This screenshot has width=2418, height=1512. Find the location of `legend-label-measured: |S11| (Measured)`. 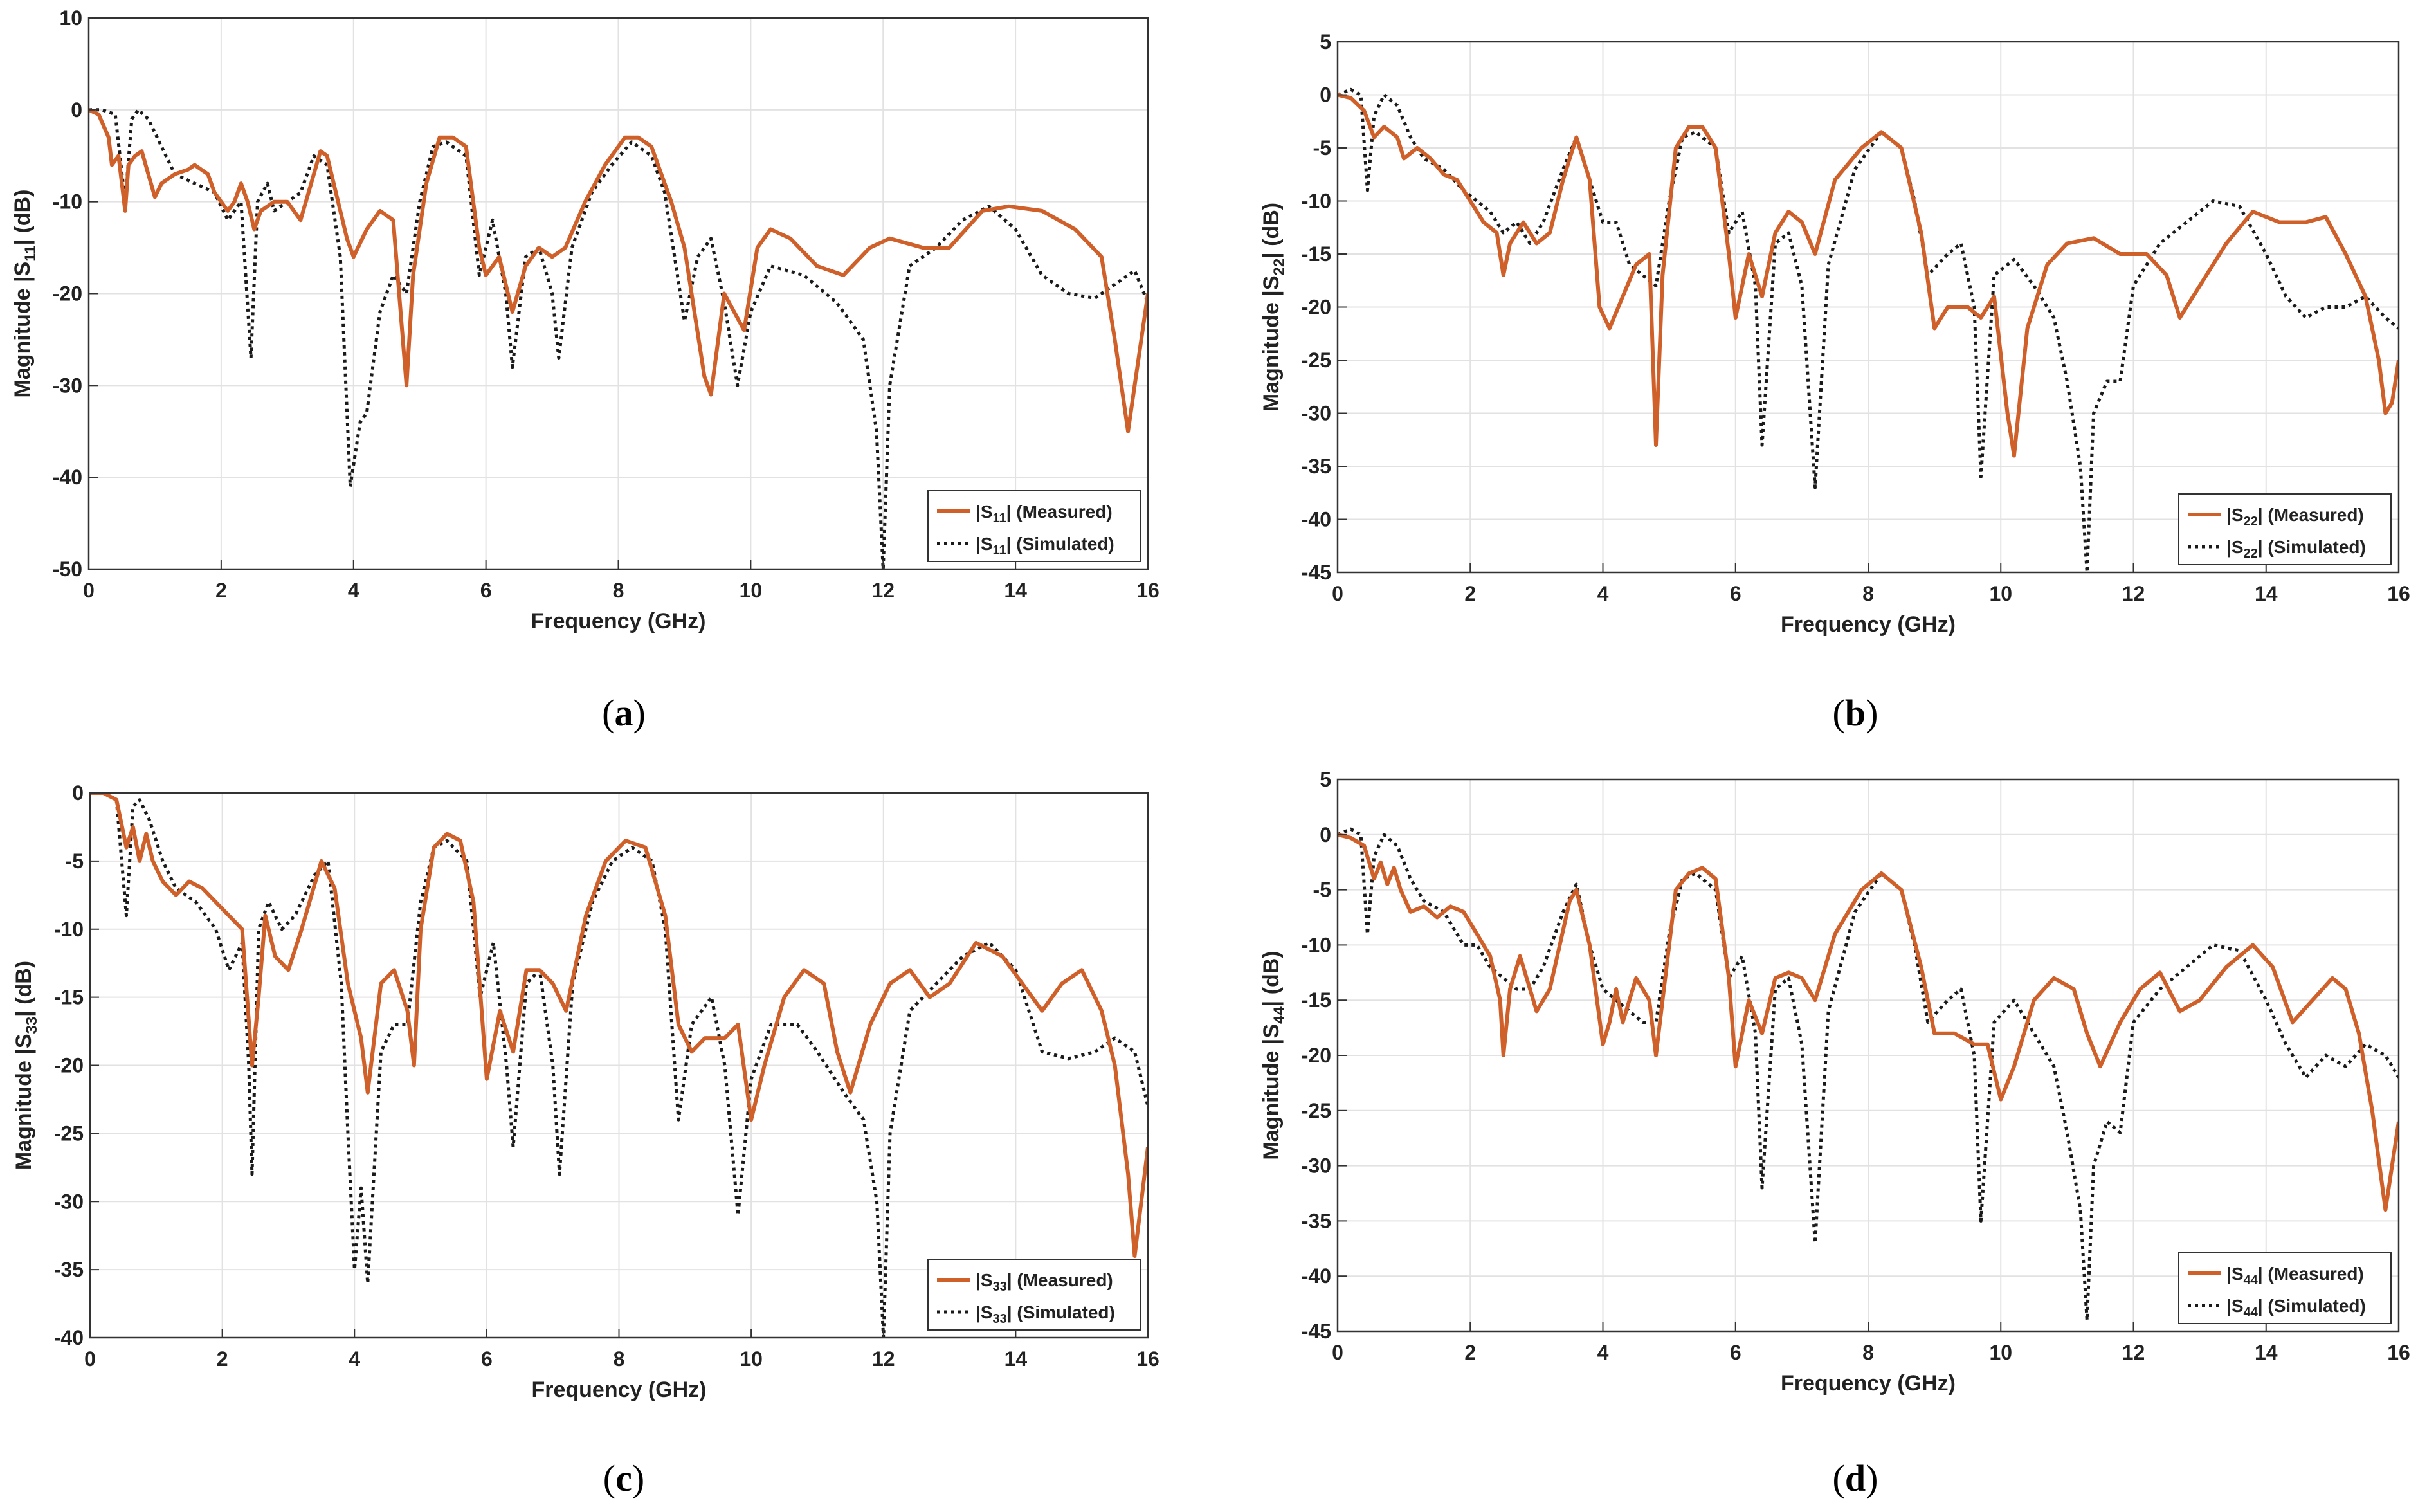

legend-label-measured: |S11| (Measured) is located at coordinates (1044, 513).